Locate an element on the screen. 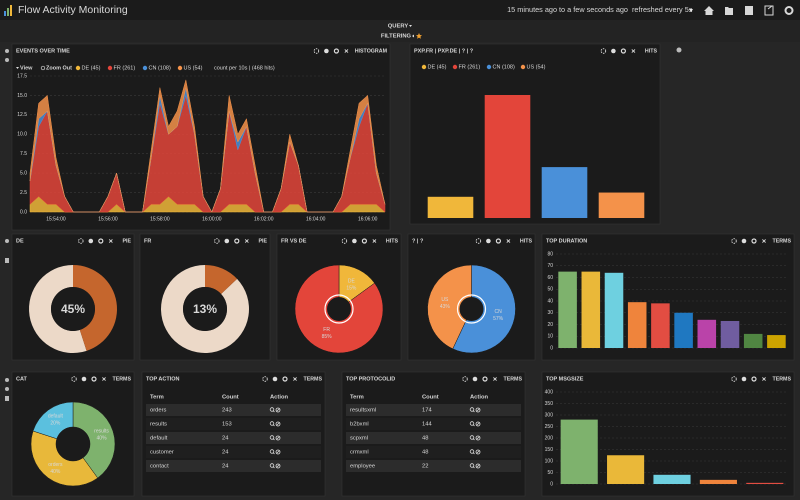 The image size is (800, 500). y-tick-label: 30 is located at coordinates (550, 313).